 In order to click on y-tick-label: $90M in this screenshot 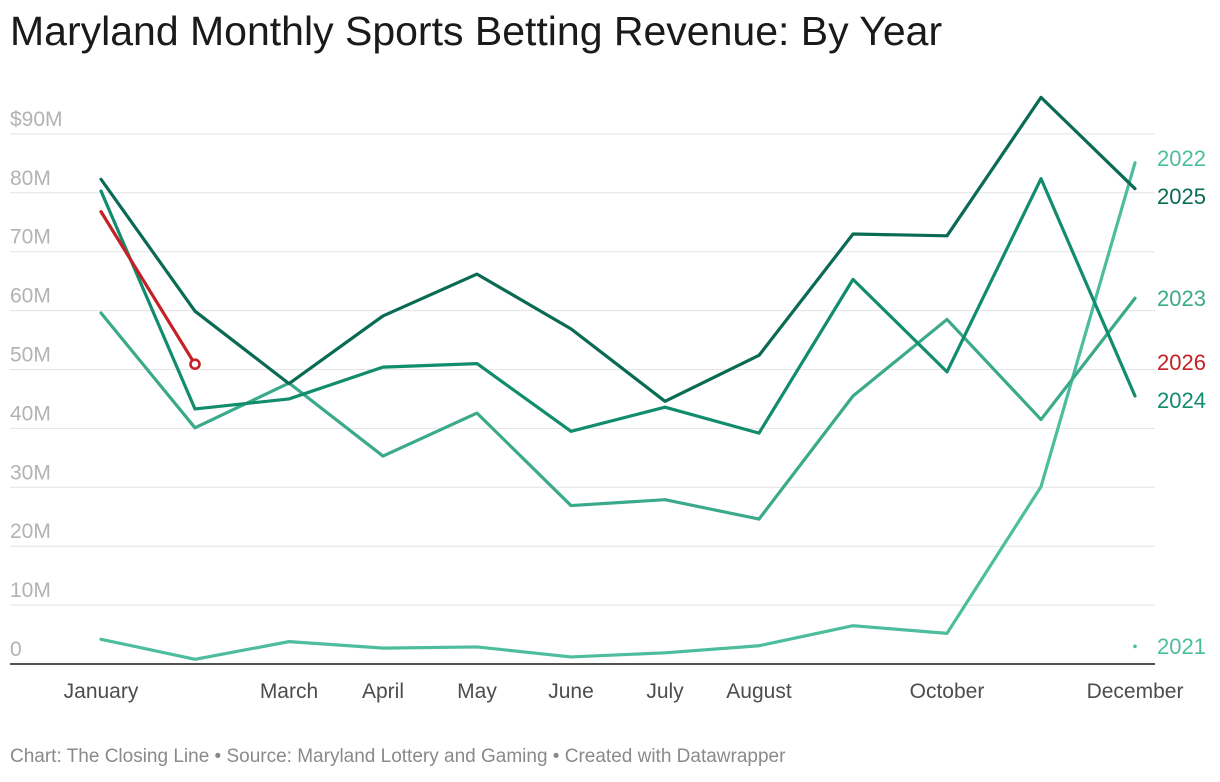, I will do `click(36, 119)`.